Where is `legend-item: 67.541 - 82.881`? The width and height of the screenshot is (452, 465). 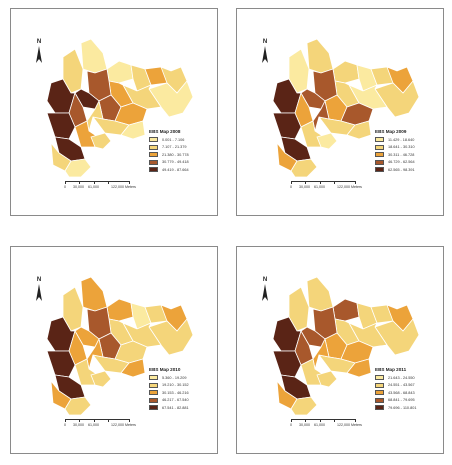 legend-item: 67.541 - 82.881 is located at coordinates (183, 408).